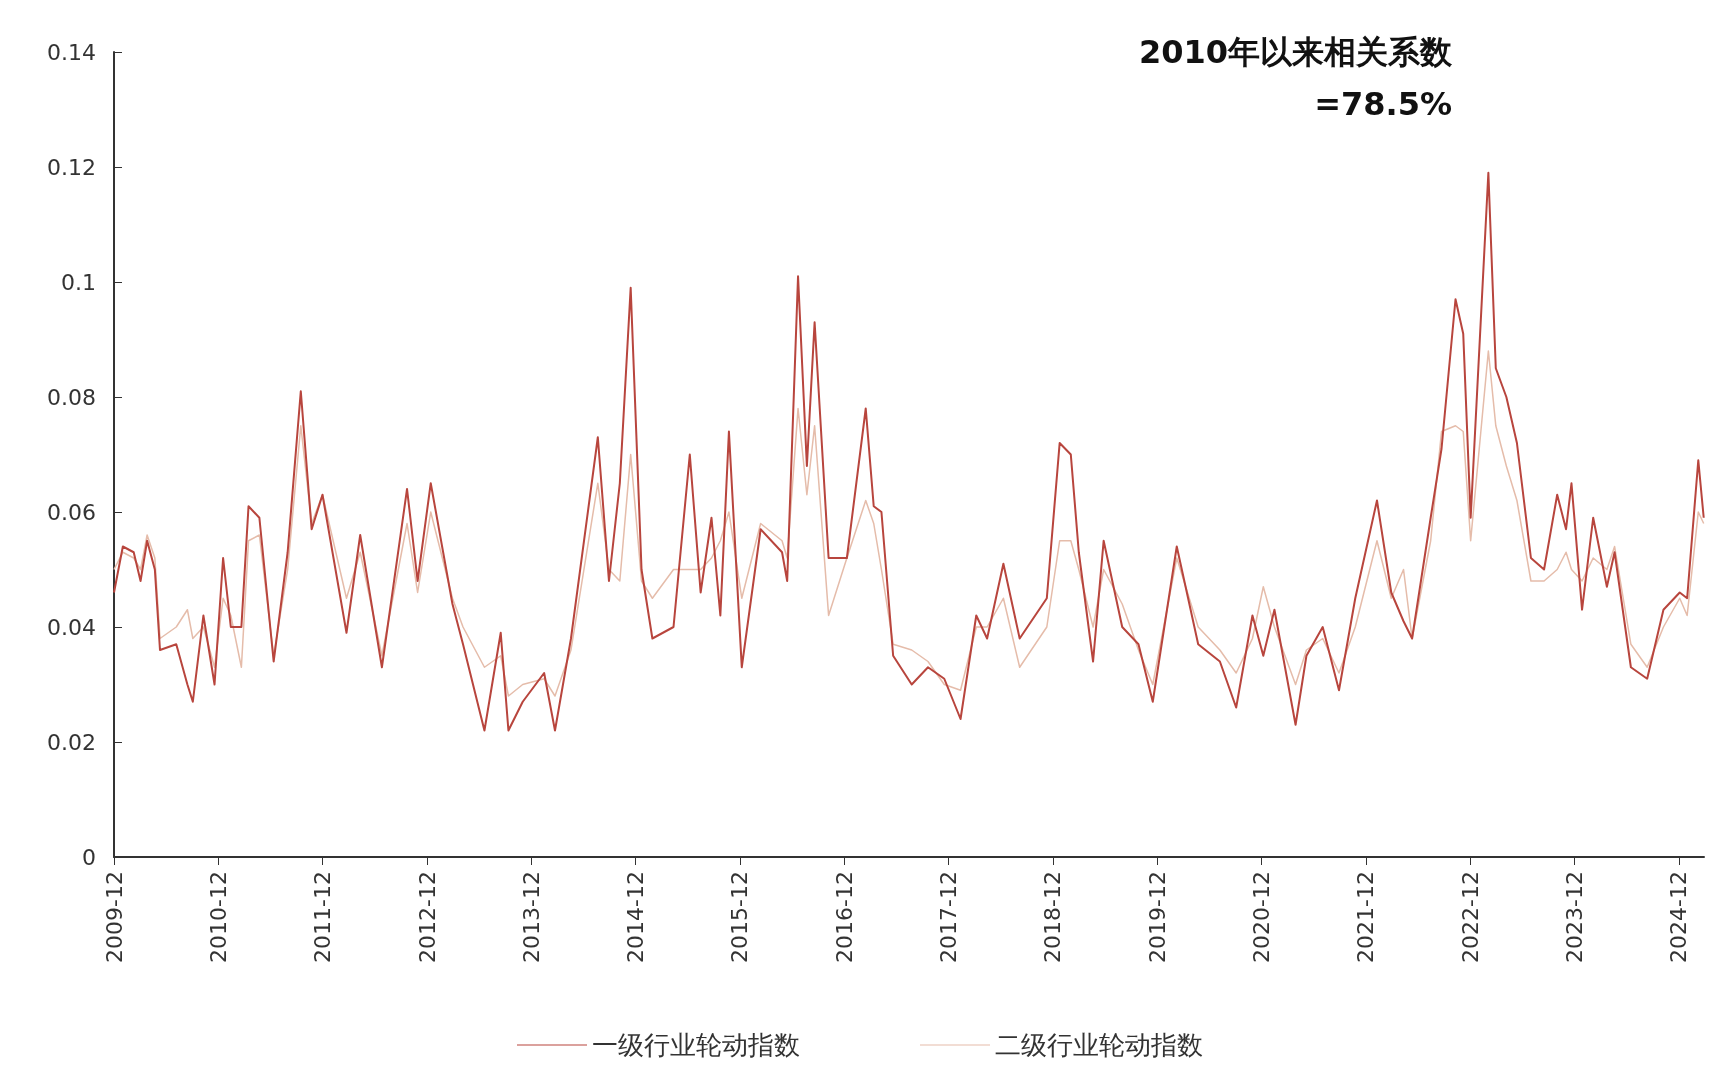 The width and height of the screenshot is (1720, 1079). What do you see at coordinates (427, 917) in the screenshot?
I see `x-tick-label: 2012-12` at bounding box center [427, 917].